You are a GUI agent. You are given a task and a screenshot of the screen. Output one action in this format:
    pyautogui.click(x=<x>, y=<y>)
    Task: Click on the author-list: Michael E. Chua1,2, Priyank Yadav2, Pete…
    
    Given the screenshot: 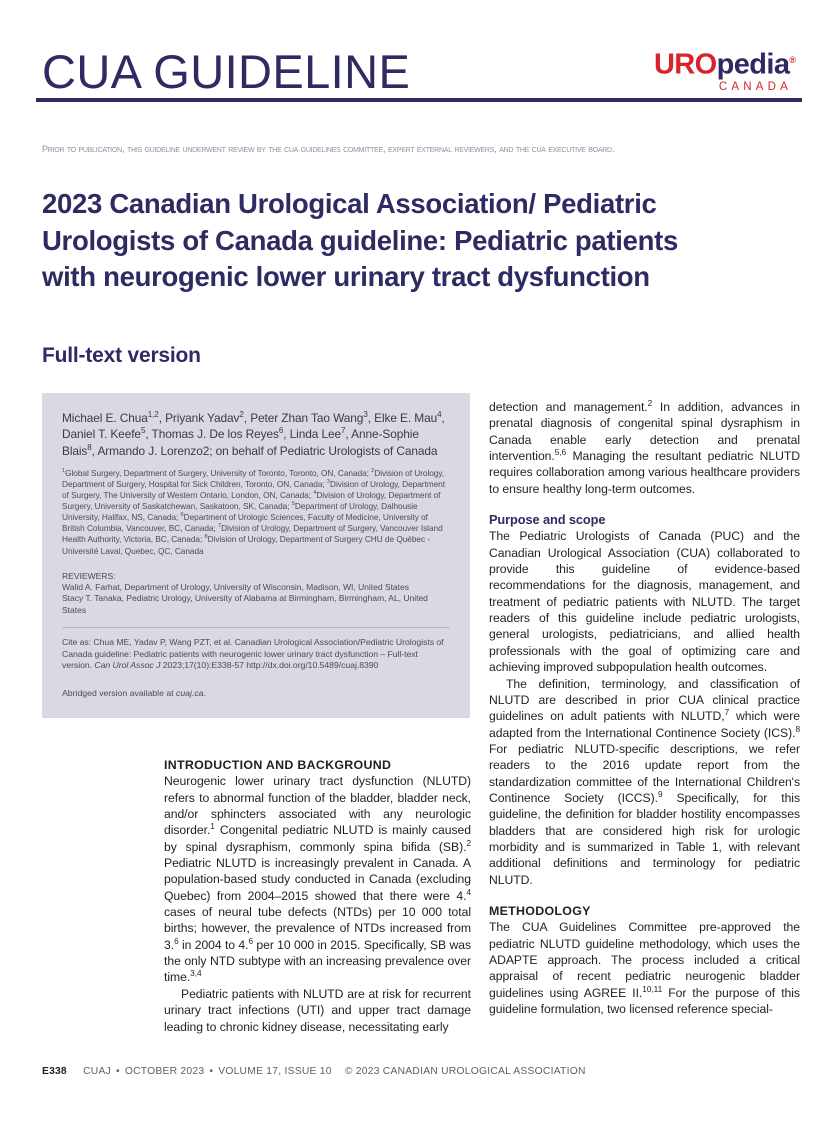 What is the action you would take?
    pyautogui.click(x=253, y=434)
    